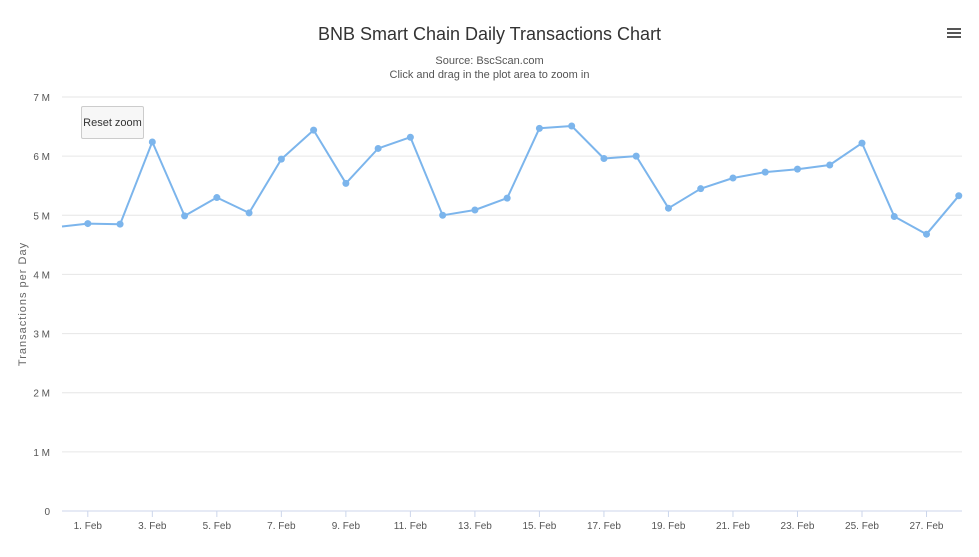 The width and height of the screenshot is (979, 557). What do you see at coordinates (41, 275) in the screenshot?
I see `y-tick-label: 4 M` at bounding box center [41, 275].